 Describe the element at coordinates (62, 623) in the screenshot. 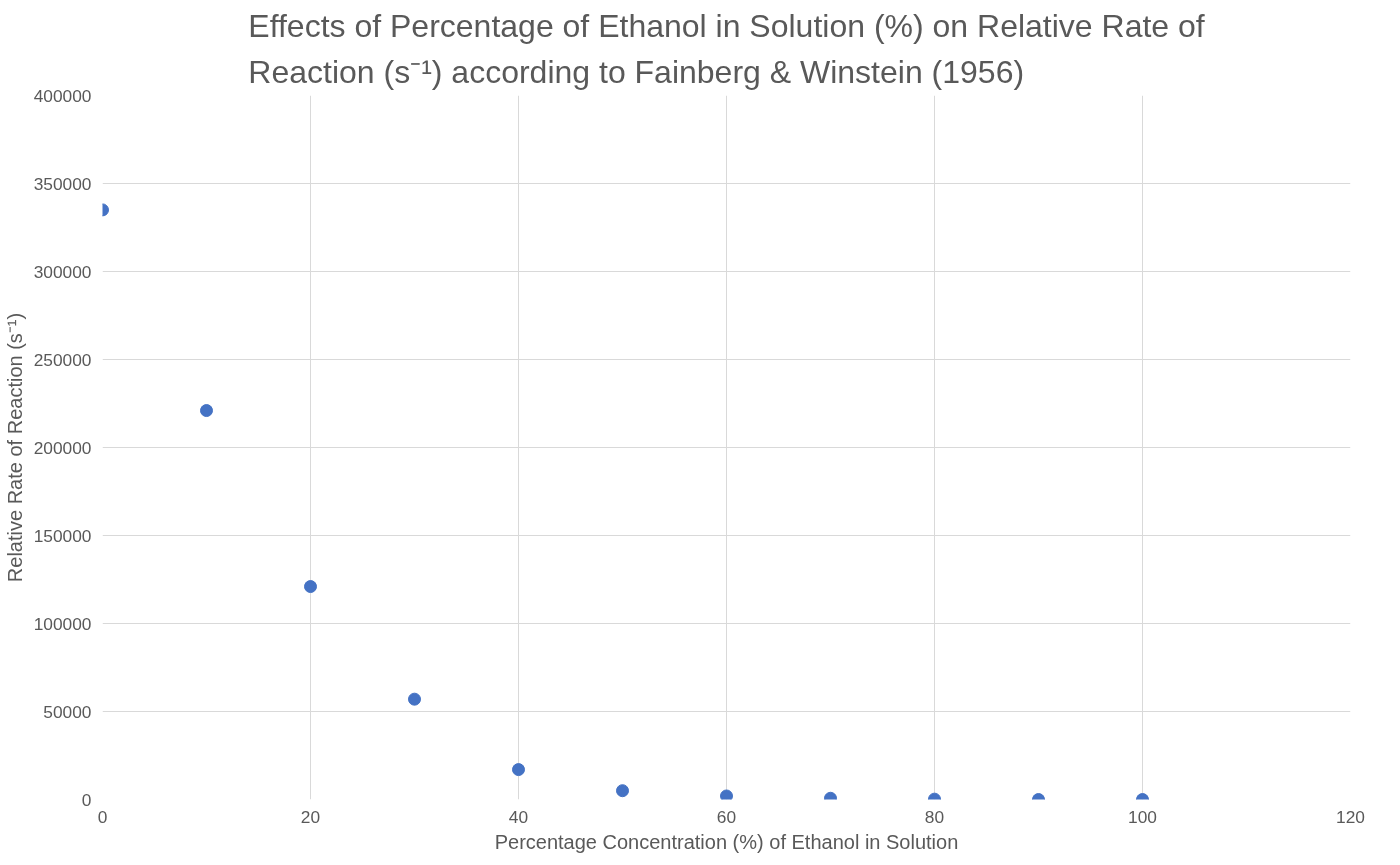

I see `y-tick-label: 100000` at that location.